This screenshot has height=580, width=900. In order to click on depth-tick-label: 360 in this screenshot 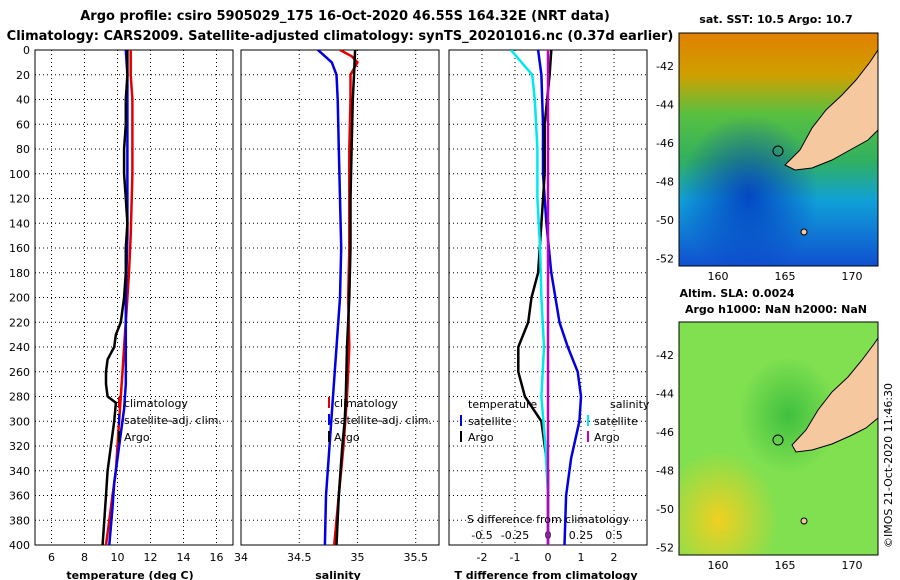, I will do `click(19, 496)`.